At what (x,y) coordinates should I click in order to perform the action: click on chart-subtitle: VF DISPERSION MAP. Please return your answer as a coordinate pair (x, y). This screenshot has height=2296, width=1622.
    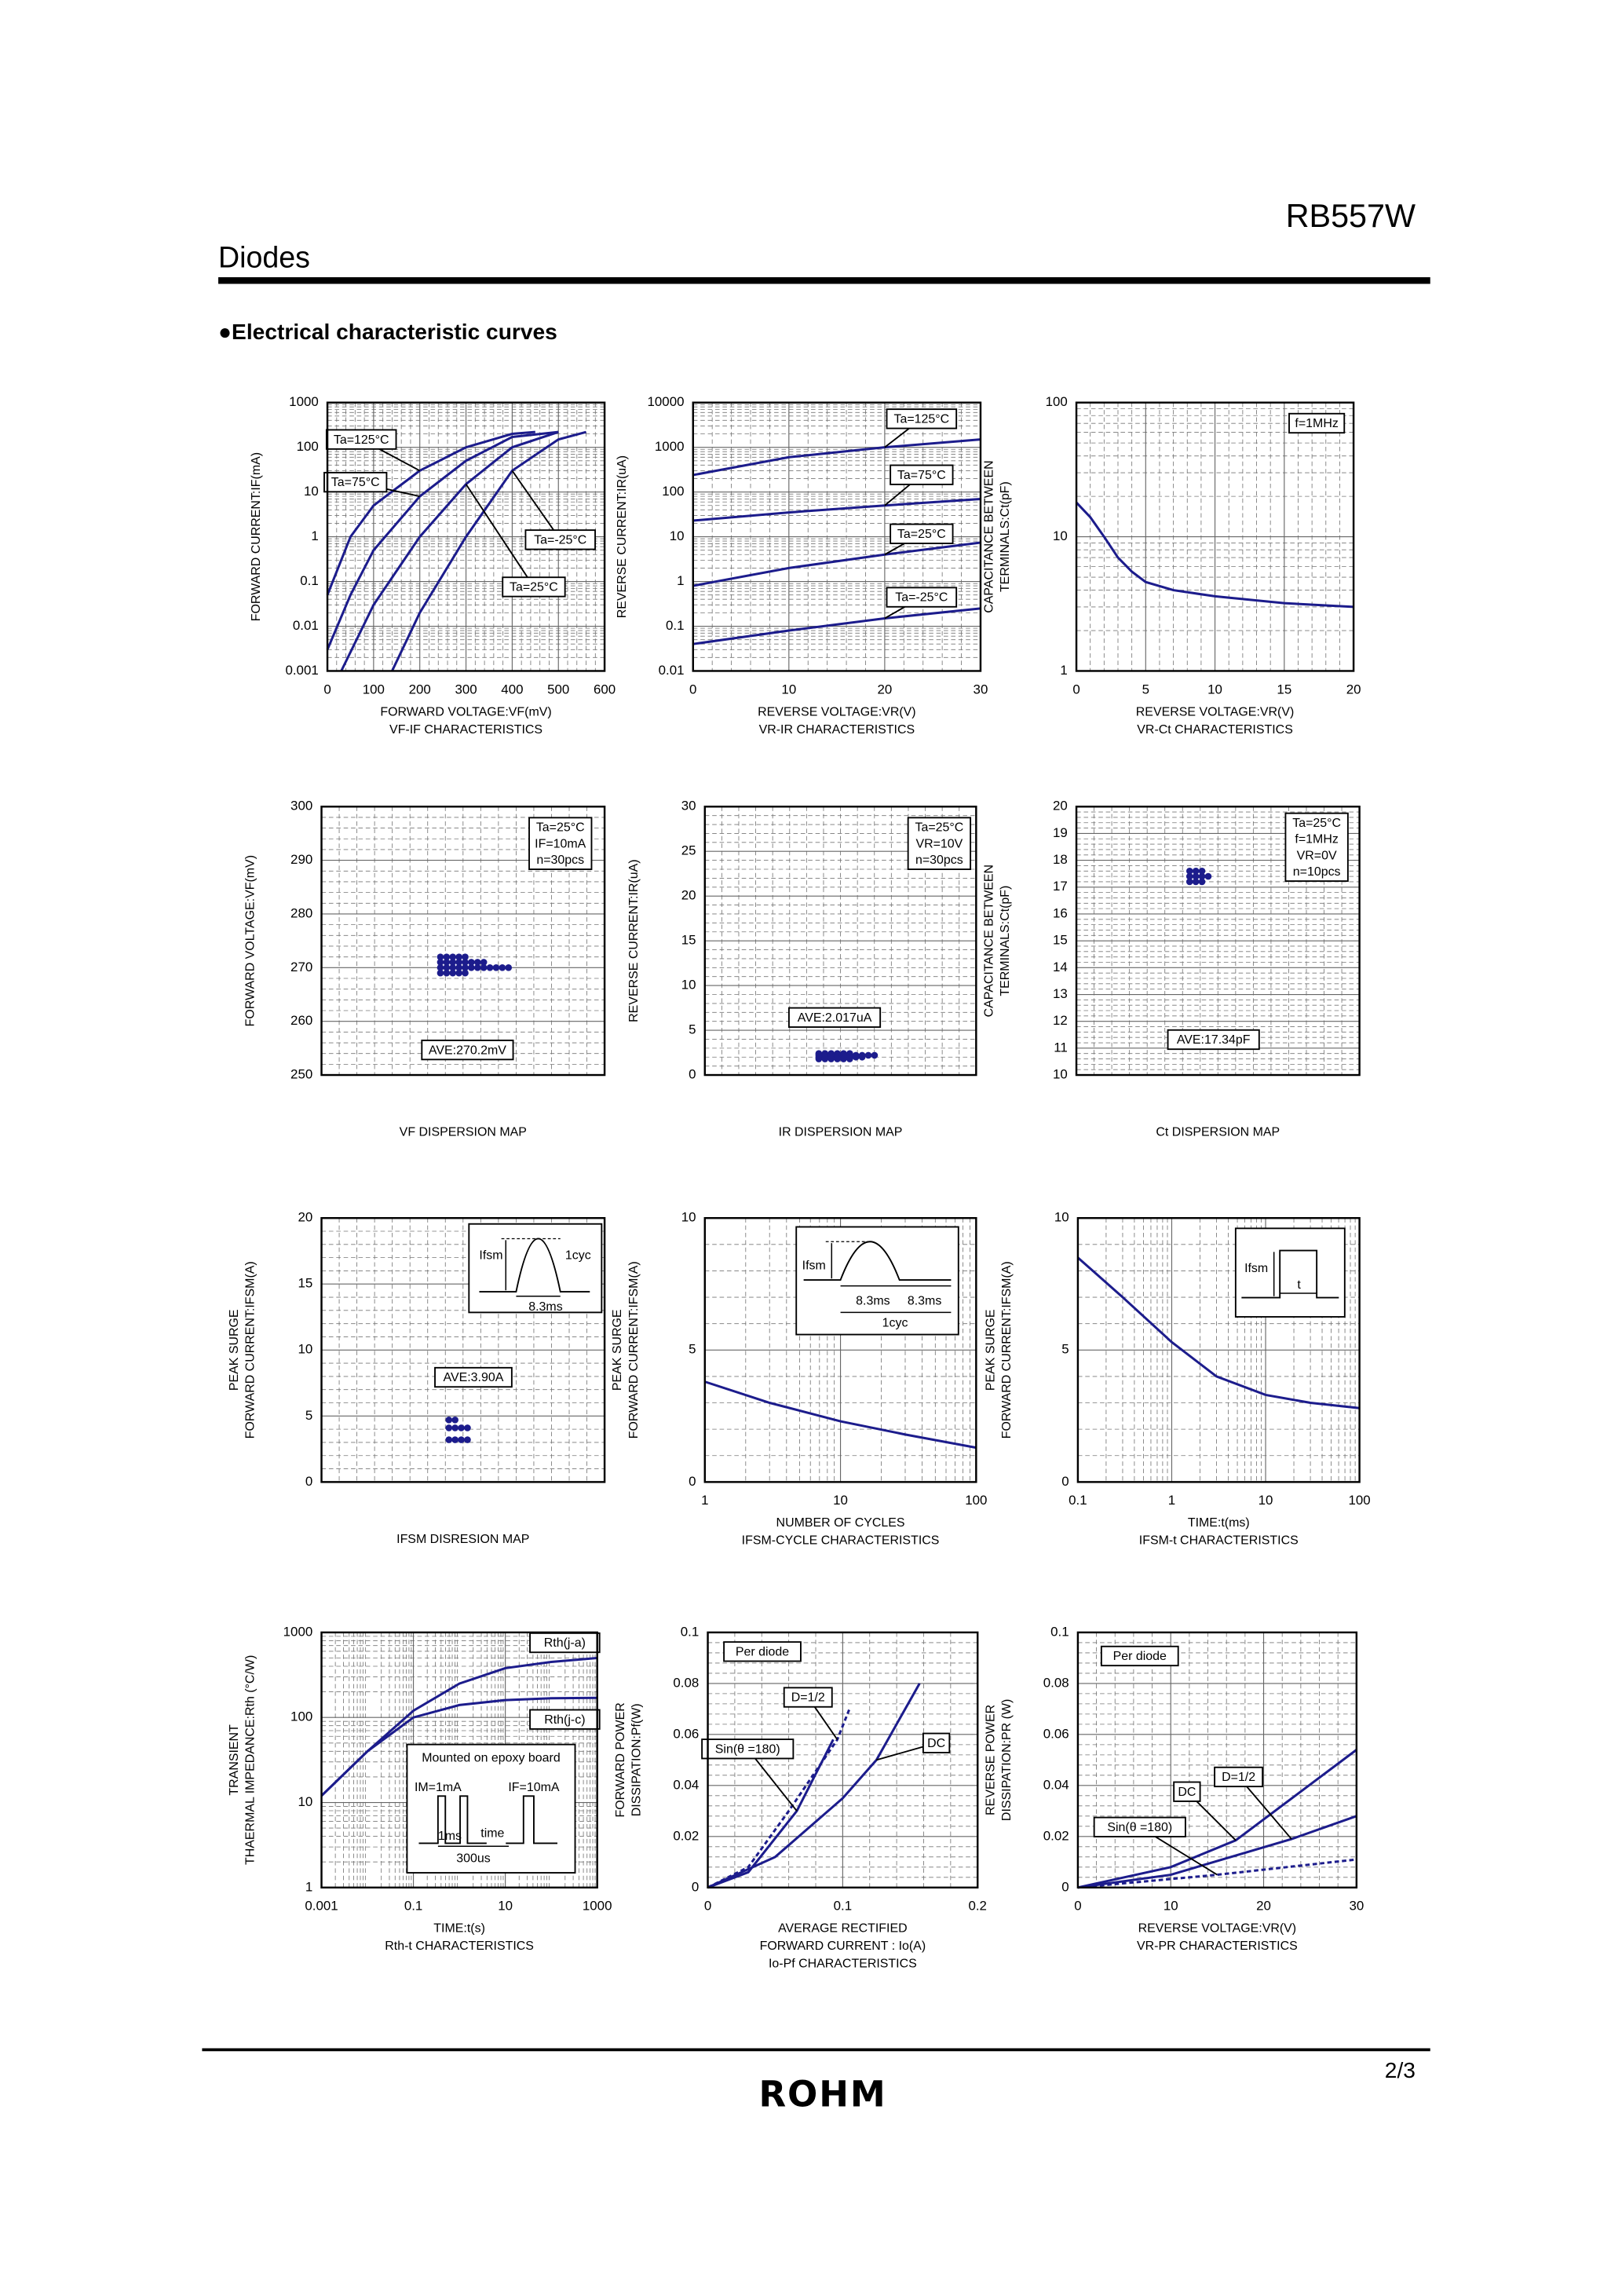
    Looking at the image, I should click on (463, 1133).